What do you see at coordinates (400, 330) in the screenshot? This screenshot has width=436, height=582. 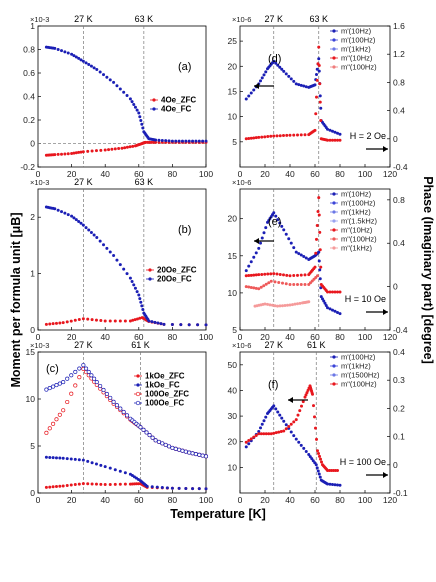 I see `y2-tick-label: -0.4` at bounding box center [400, 330].